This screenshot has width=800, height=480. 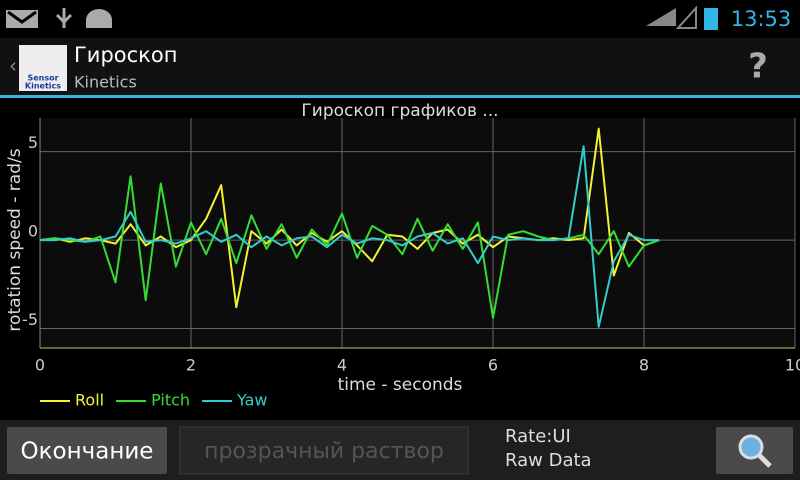 I want to click on y-tick-label: -5, so click(x=30, y=319).